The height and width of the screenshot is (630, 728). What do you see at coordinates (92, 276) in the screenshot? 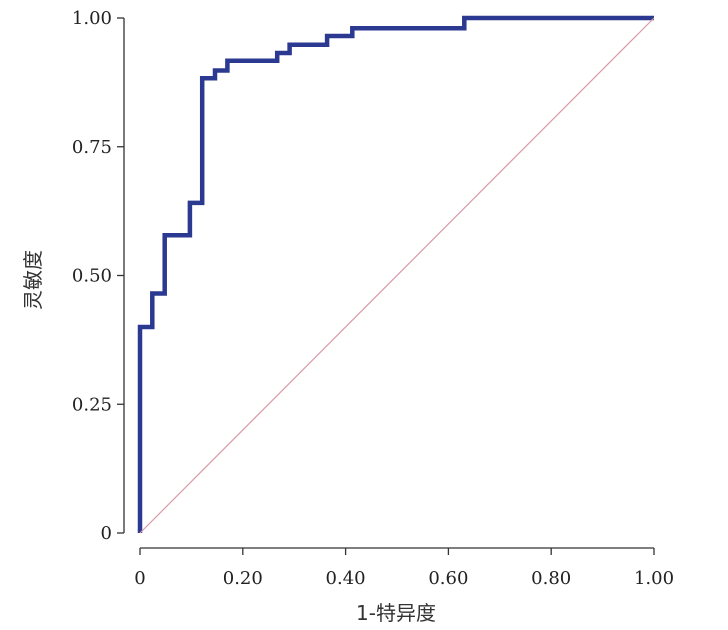
I see `y-tick-label: 0.50` at bounding box center [92, 276].